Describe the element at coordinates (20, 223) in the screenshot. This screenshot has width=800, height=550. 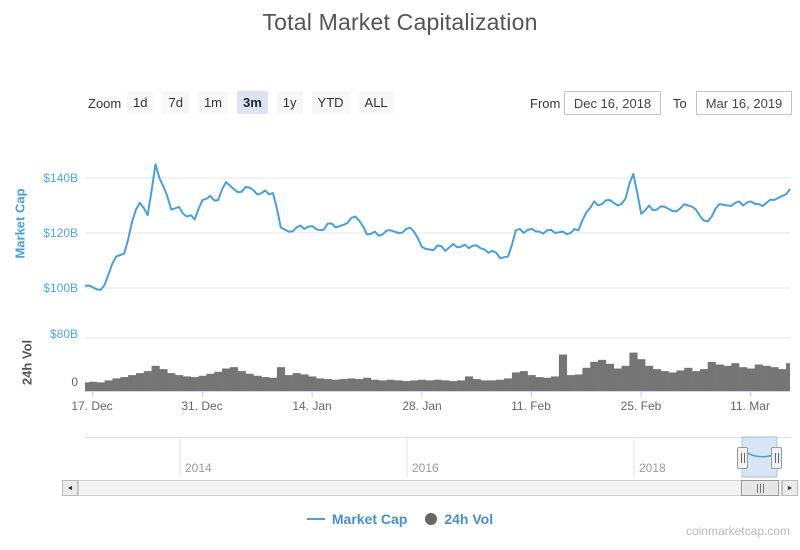
I see `market-cap-axis-title: Market Cap` at that location.